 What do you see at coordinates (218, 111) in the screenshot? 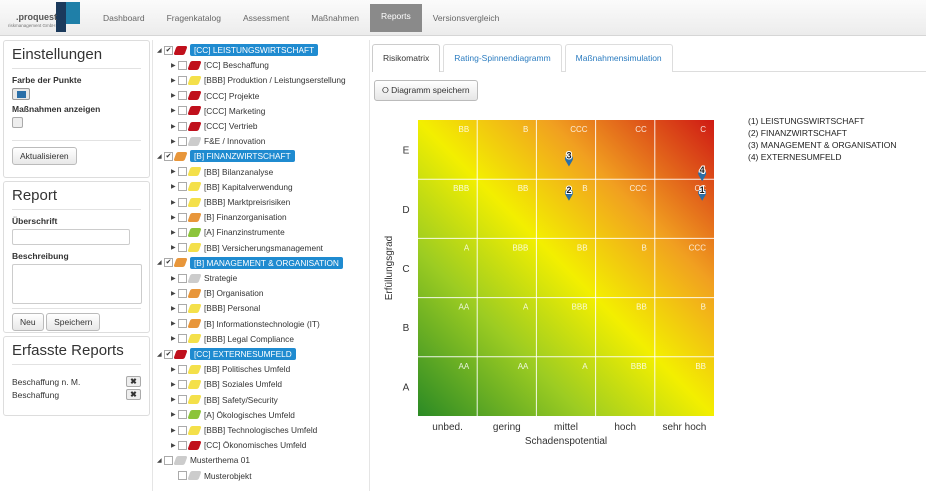
I see `tree-item: ▶ [CCC] Marketing` at bounding box center [218, 111].